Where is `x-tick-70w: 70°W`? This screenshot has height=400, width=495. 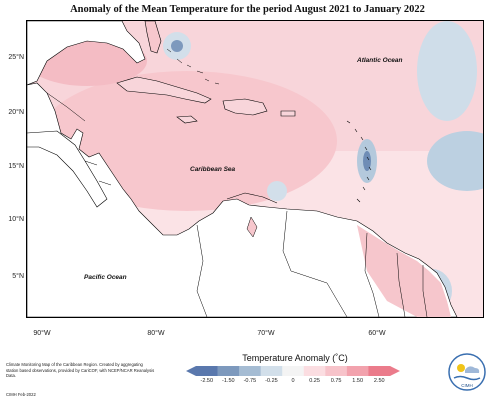
x-tick-70w: 70°W is located at coordinates (266, 333).